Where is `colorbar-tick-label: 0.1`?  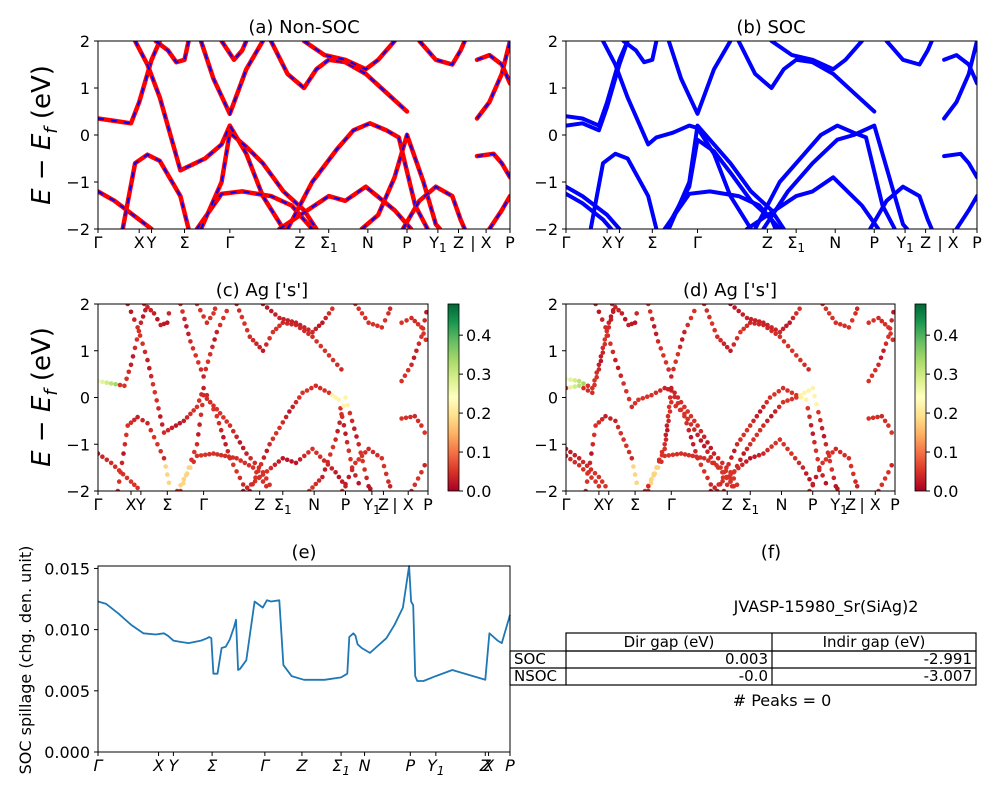
colorbar-tick-label: 0.1 is located at coordinates (945, 452).